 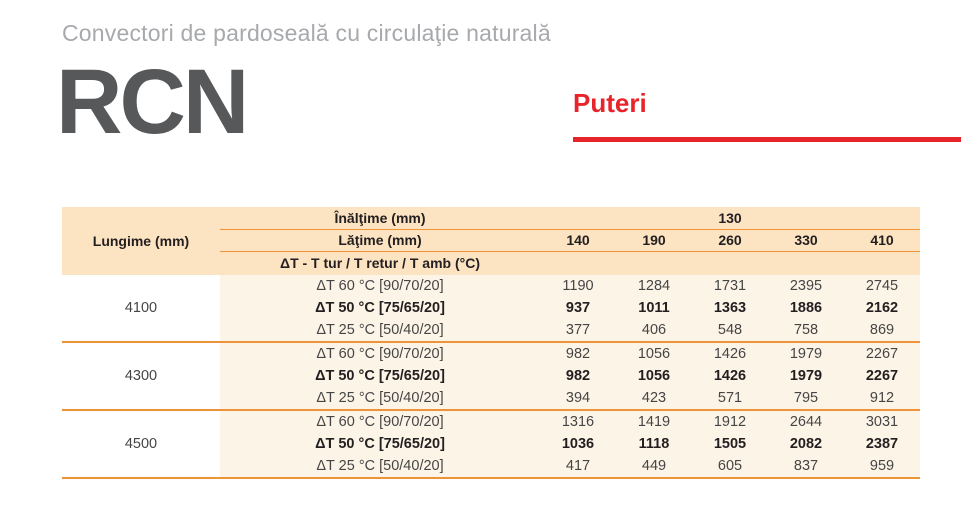 What do you see at coordinates (882, 465) in the screenshot?
I see `power-value: 959` at bounding box center [882, 465].